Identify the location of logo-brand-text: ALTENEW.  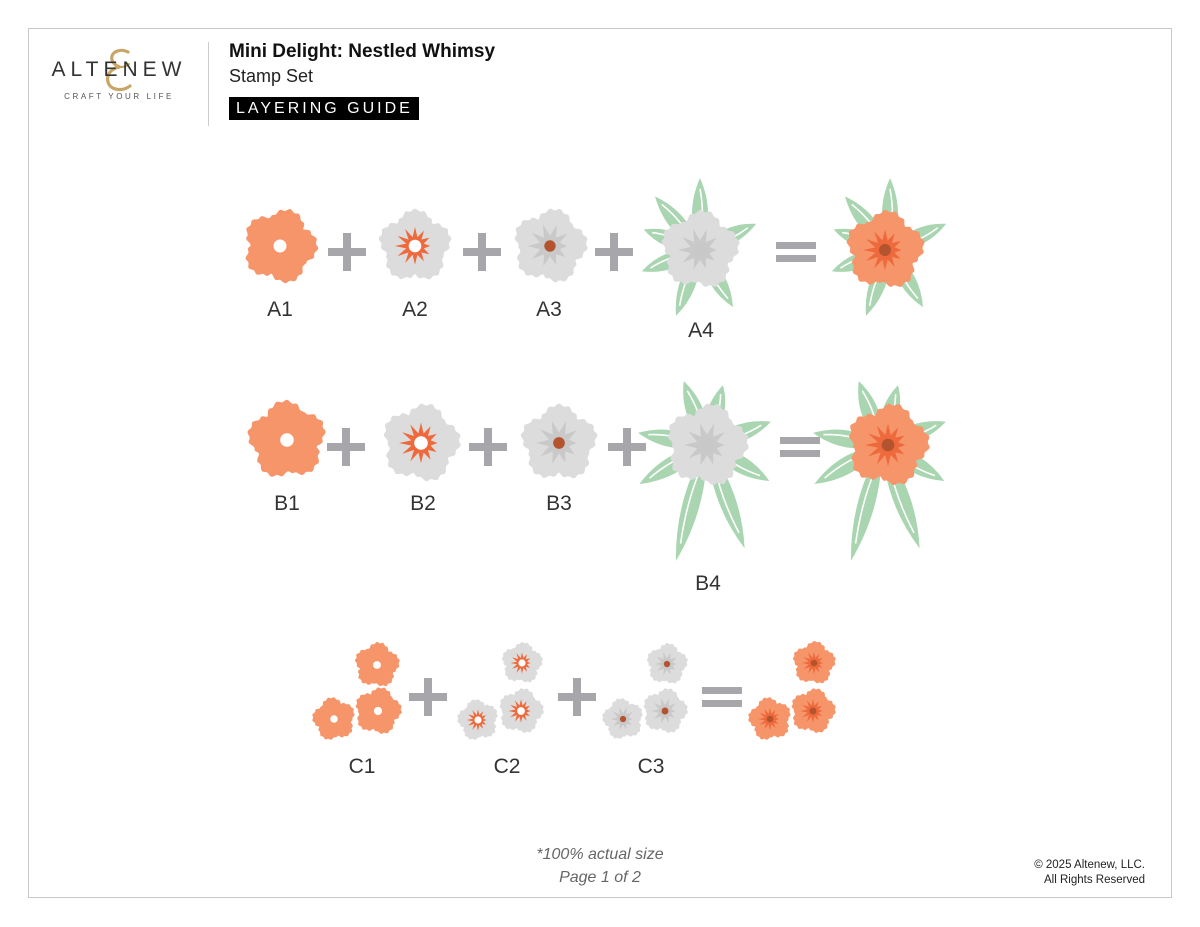
(119, 69).